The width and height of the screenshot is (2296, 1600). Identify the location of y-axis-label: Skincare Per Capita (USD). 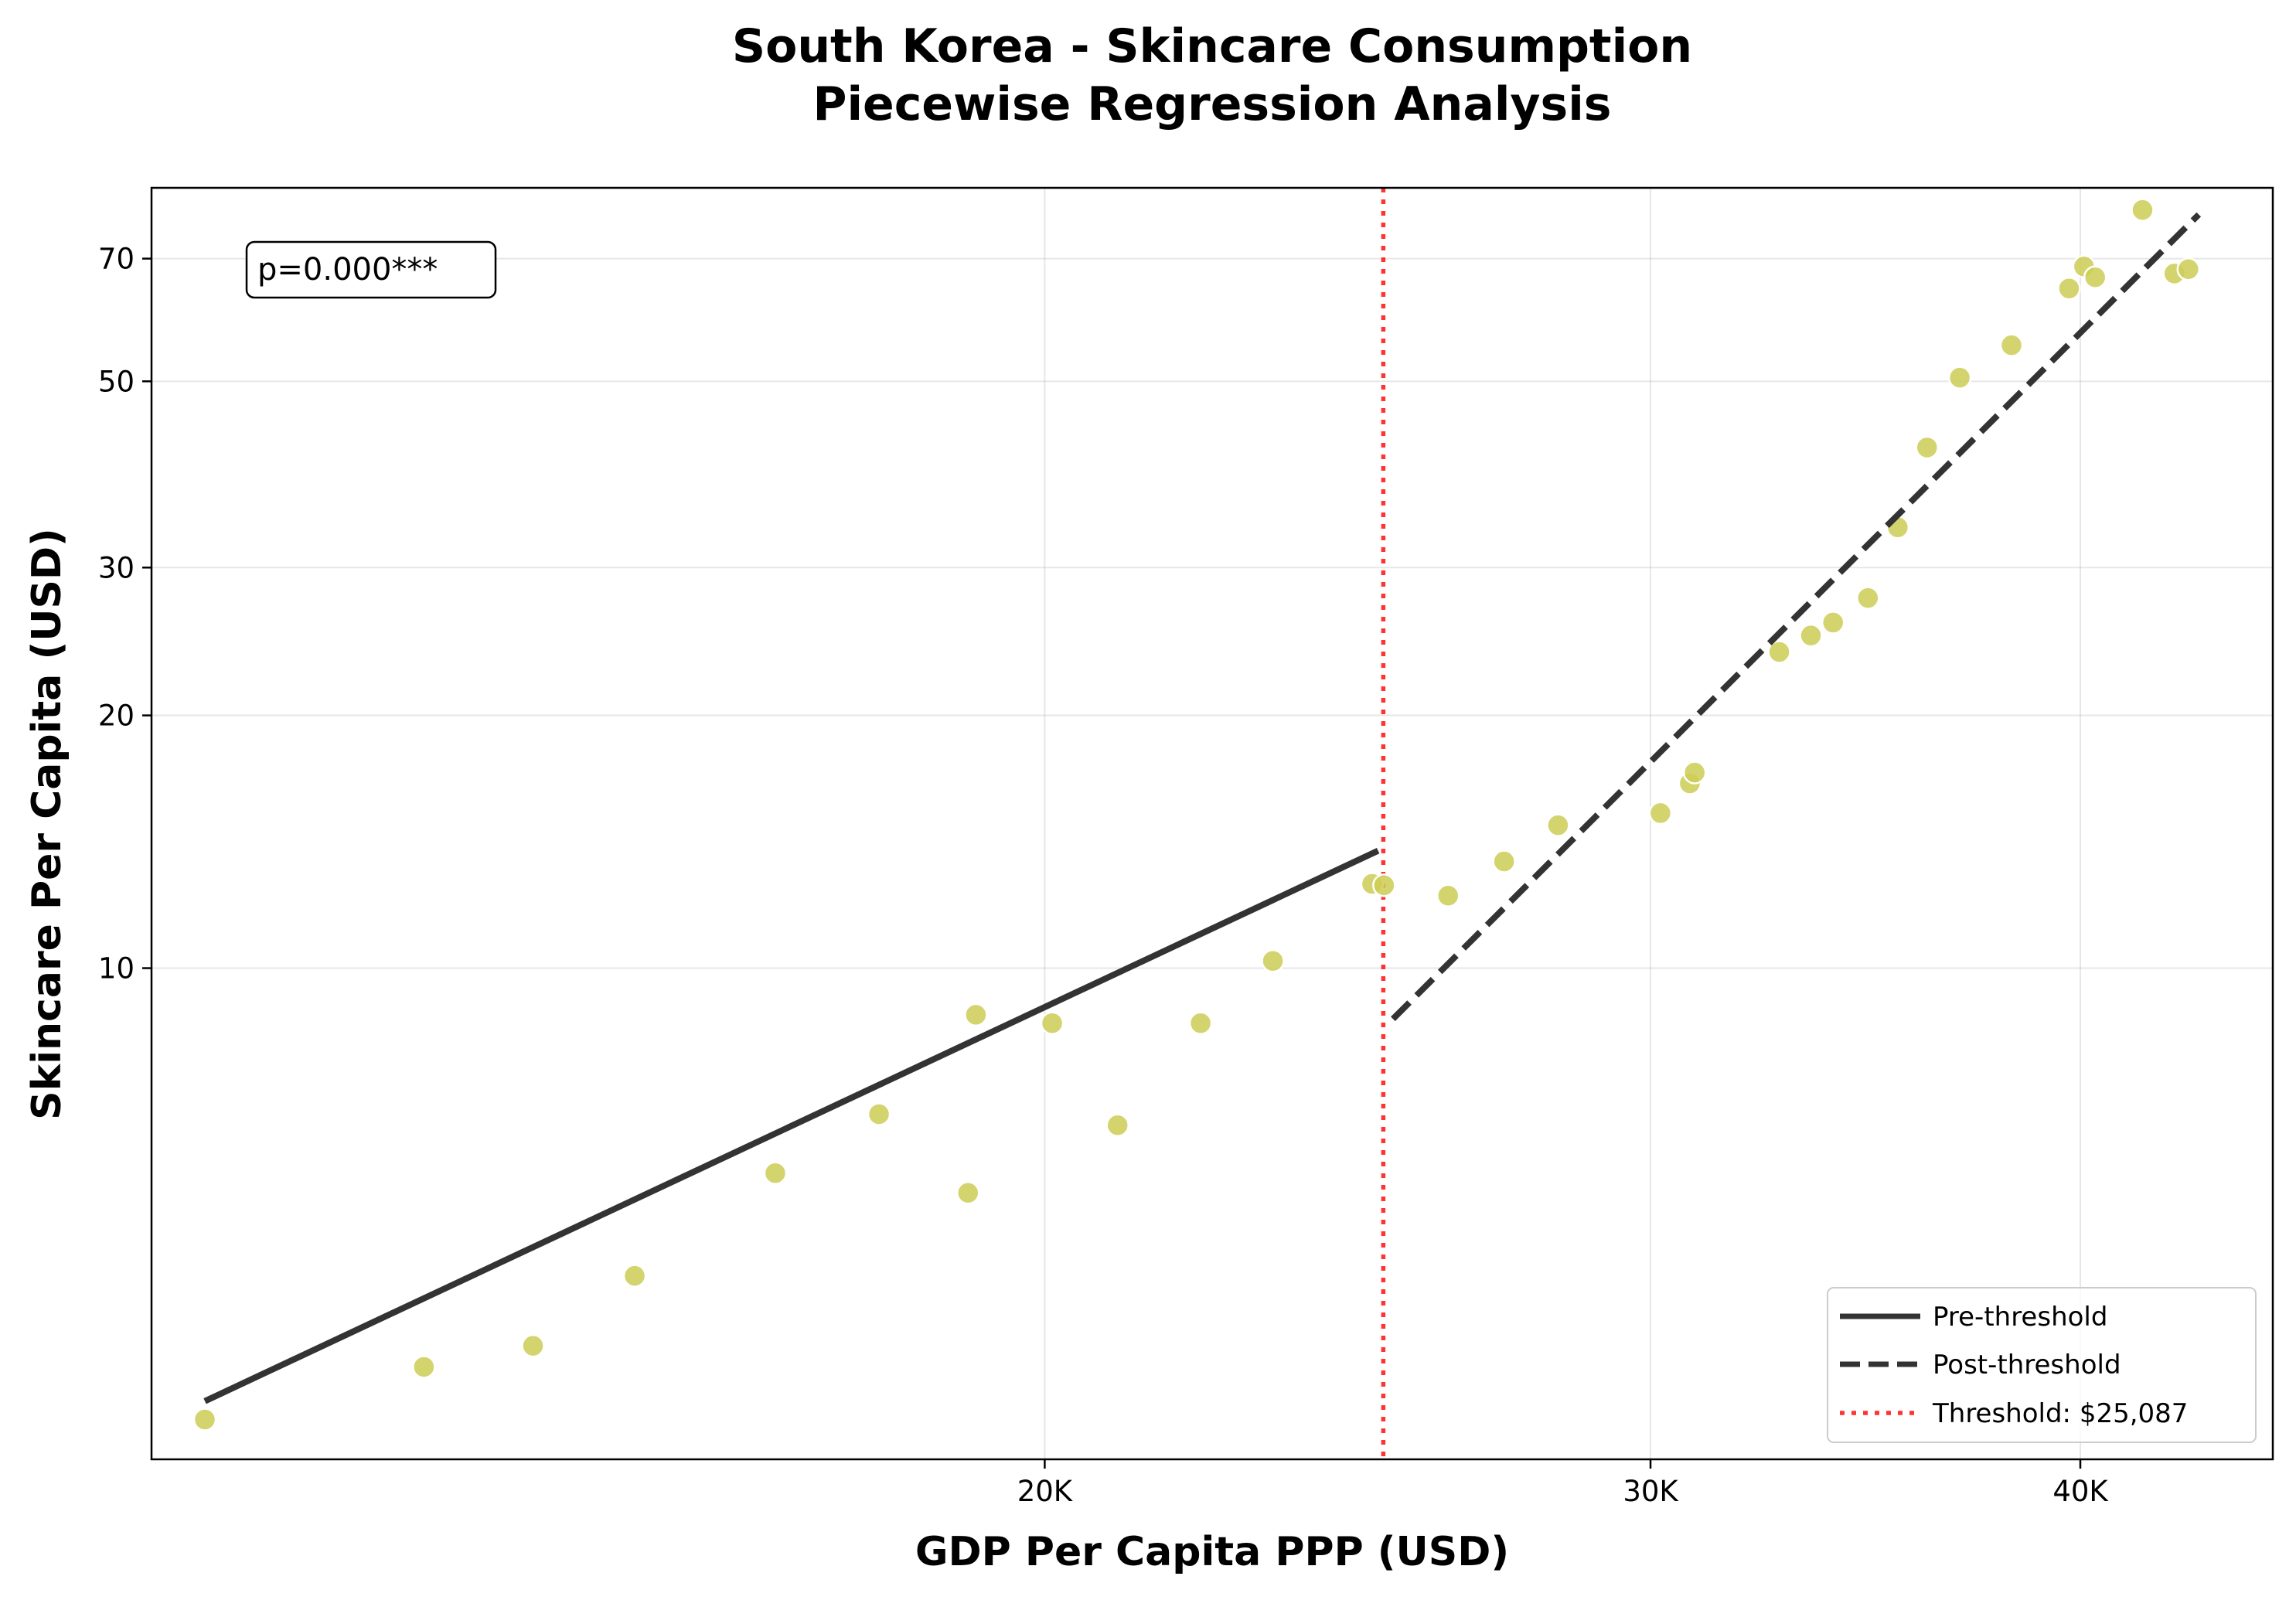
(47, 824).